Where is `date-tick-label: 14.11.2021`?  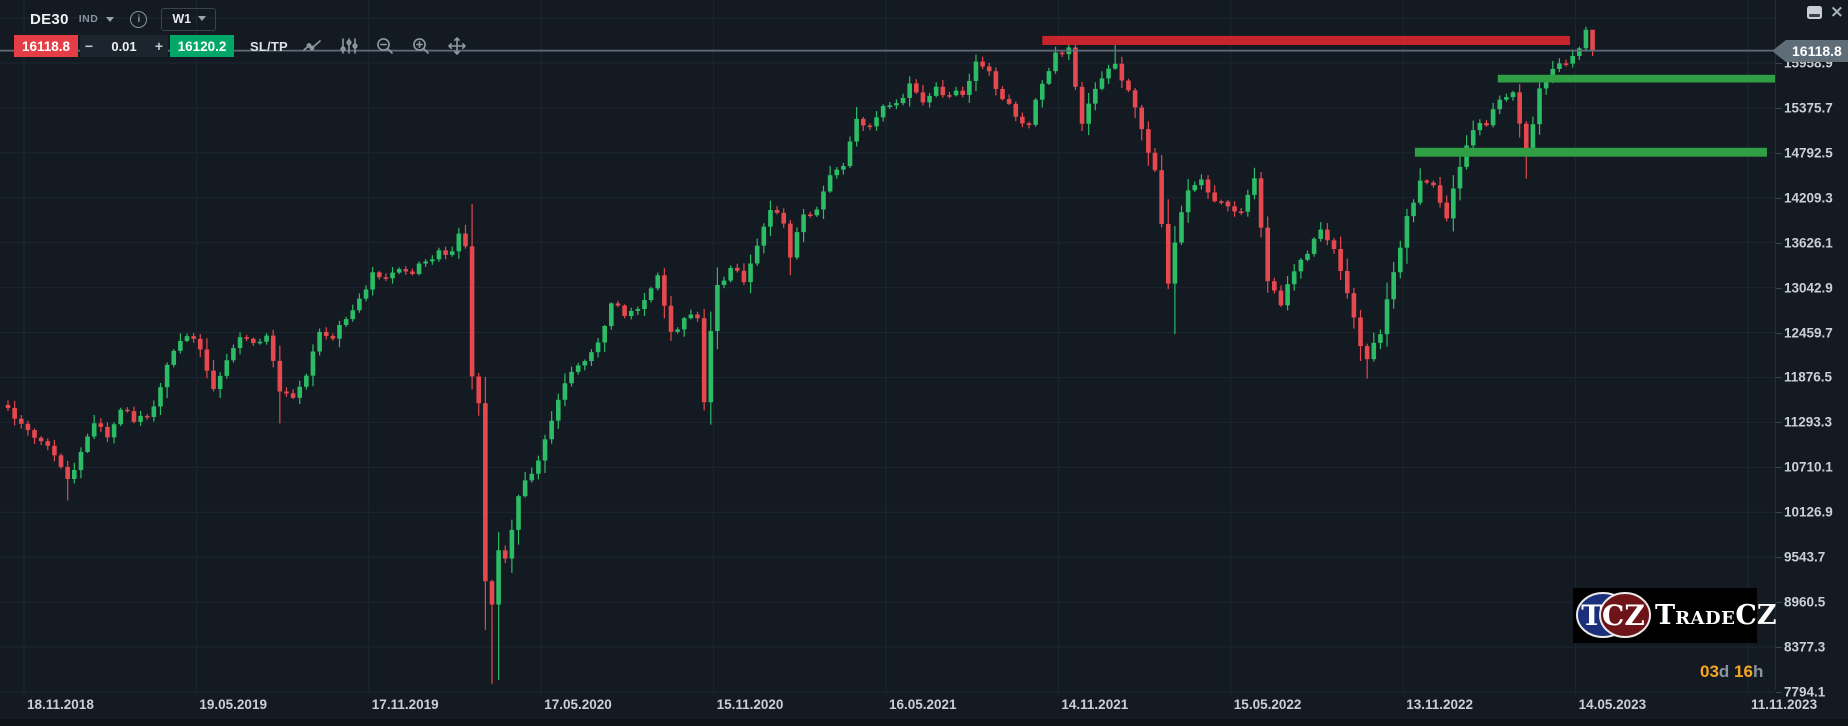
date-tick-label: 14.11.2021 is located at coordinates (1095, 704).